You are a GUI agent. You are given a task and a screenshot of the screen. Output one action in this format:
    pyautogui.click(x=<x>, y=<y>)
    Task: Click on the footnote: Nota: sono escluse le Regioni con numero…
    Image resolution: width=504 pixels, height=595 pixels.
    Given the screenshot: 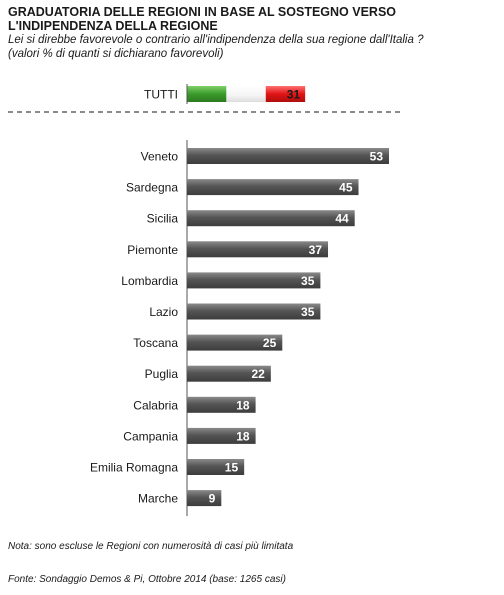 What is the action you would take?
    pyautogui.click(x=151, y=546)
    